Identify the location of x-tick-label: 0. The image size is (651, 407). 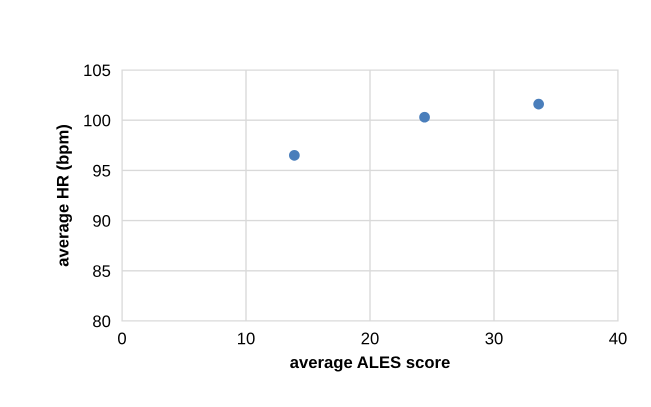
(122, 338).